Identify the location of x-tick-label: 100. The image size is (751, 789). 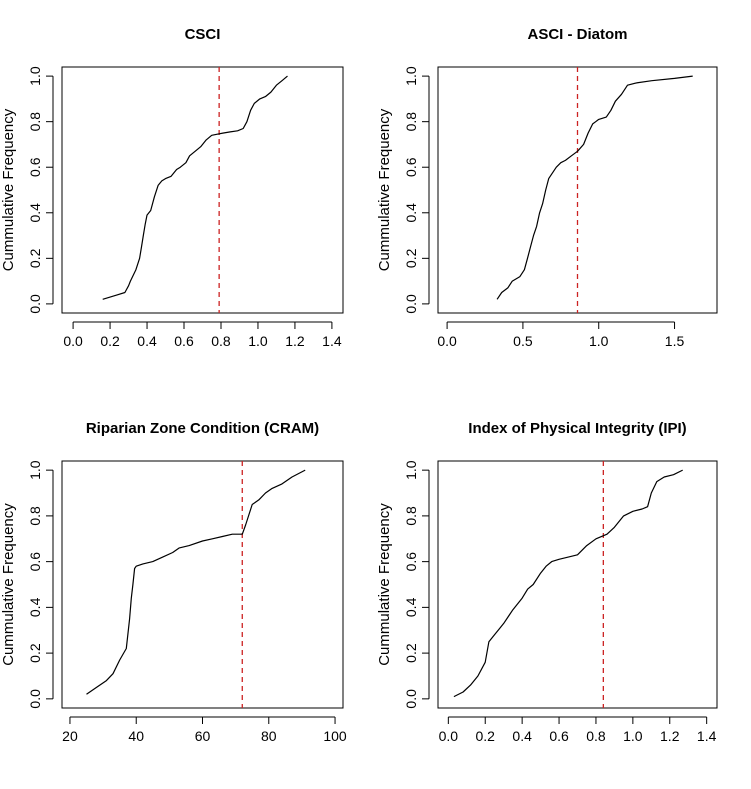
(335, 736).